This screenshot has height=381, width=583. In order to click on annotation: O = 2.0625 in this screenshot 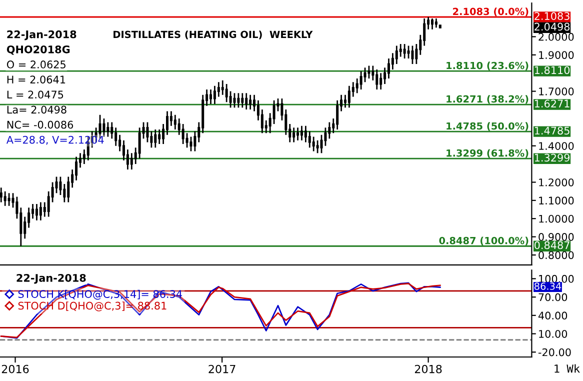, I will do `click(36, 64)`.